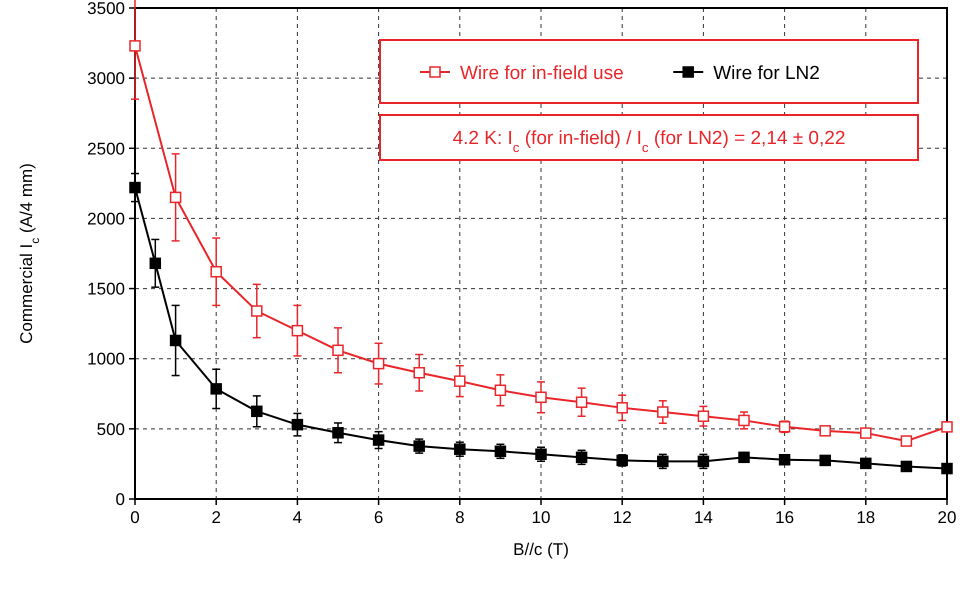 Image resolution: width=962 pixels, height=589 pixels. What do you see at coordinates (542, 73) in the screenshot?
I see `legend-label: Wire for in-field use` at bounding box center [542, 73].